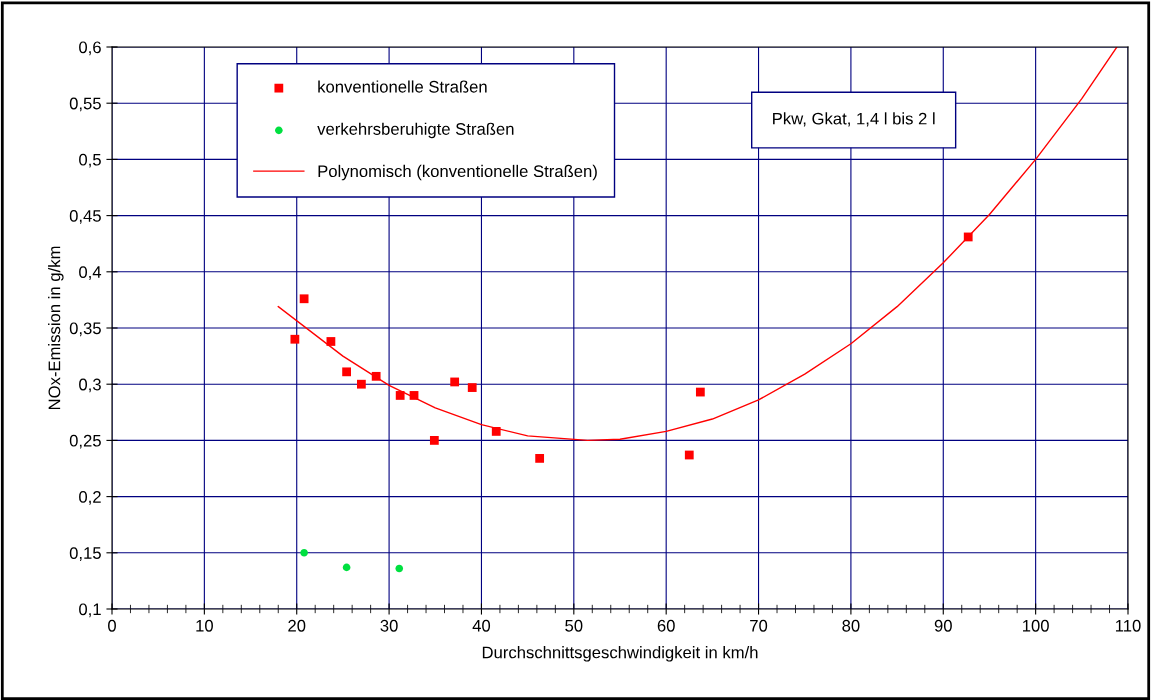  Describe the element at coordinates (90, 273) in the screenshot. I see `y-tick-label: 0,4` at that location.